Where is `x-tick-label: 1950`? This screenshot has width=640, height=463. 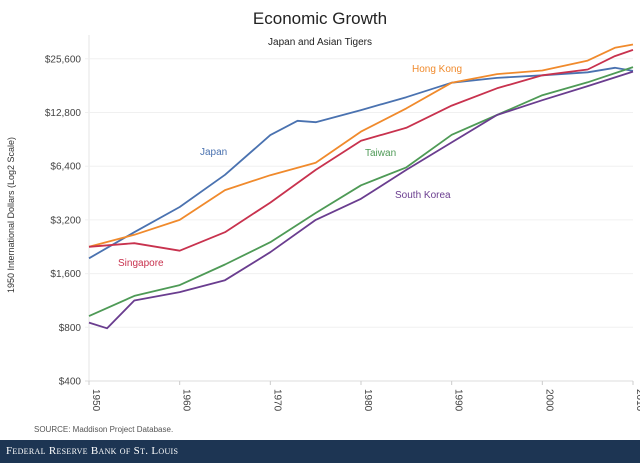
x-tick-label: 1950 is located at coordinates (95, 400).